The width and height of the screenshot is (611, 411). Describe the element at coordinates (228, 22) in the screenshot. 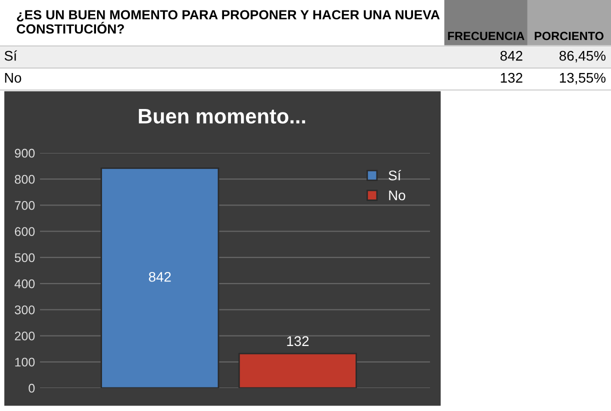

I see `text: ¿ES UN BUEN MOMENTO PARA PROPONER Y HACER UNA NUEVA CONSTITUCIÓN?` at that location.